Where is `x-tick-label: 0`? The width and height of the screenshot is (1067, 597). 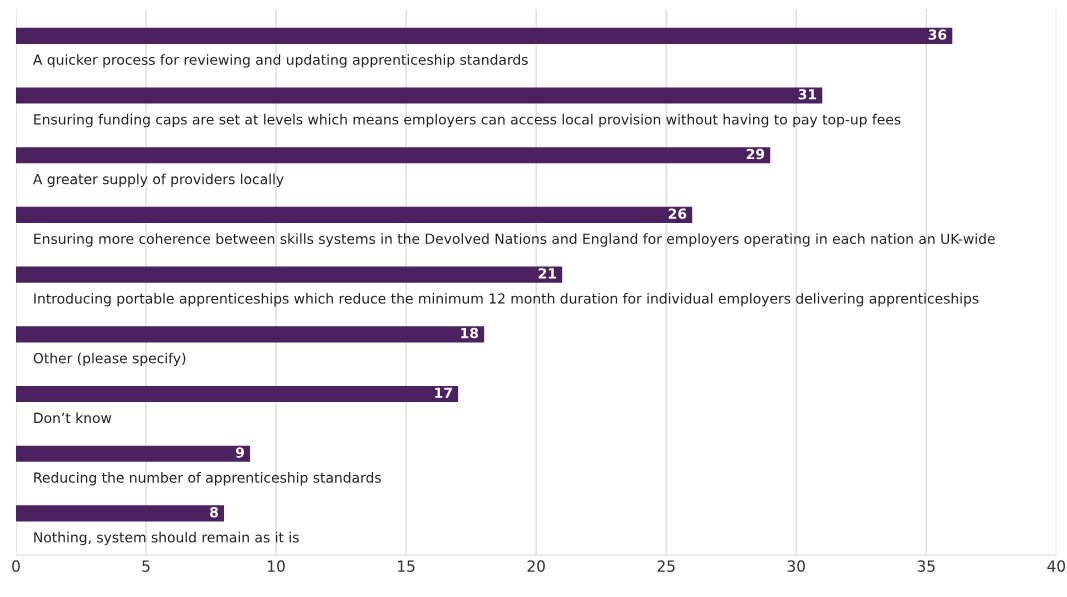
x-tick-label: 0 is located at coordinates (16, 566).